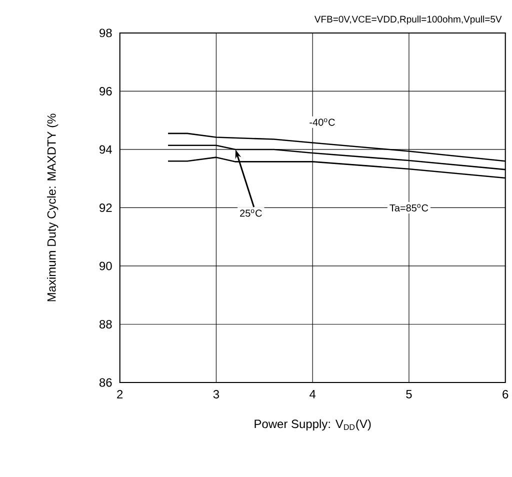 Image resolution: width=512 pixels, height=477 pixels. I want to click on y-tick-label: 98, so click(106, 32).